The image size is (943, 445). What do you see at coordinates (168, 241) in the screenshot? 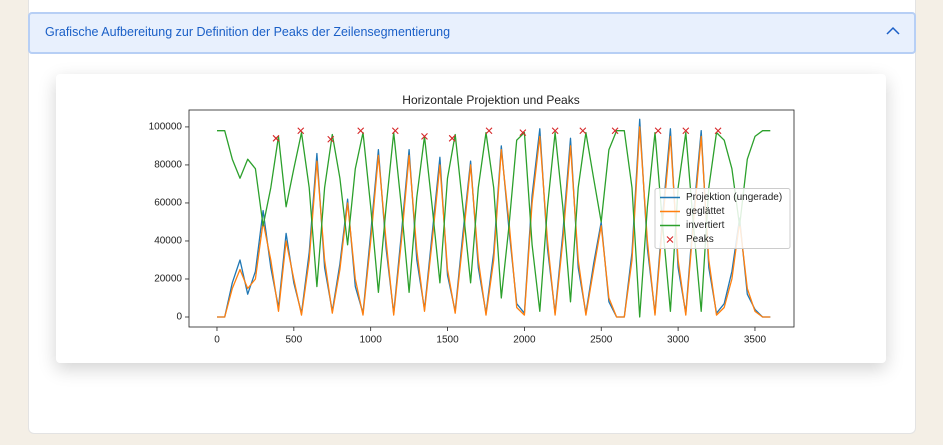
I see `y-tick-label: 40000` at bounding box center [168, 241].